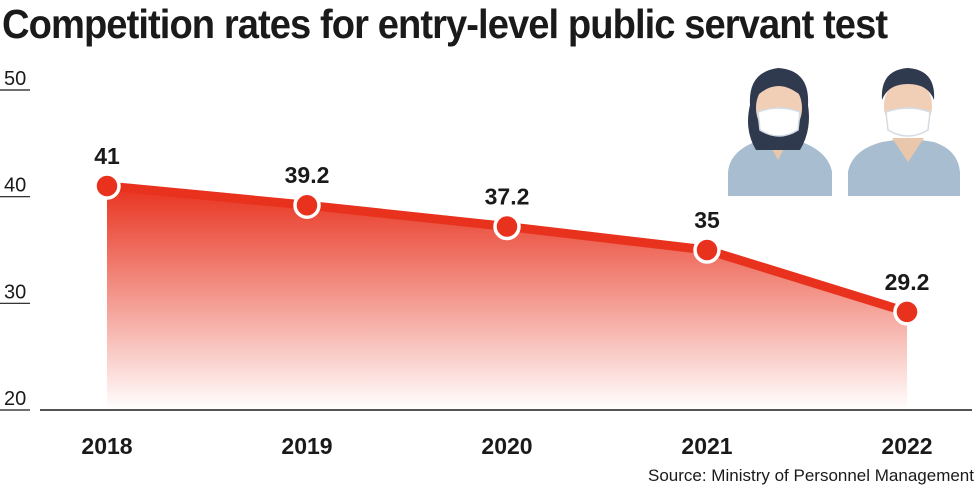 This screenshot has height=491, width=980. What do you see at coordinates (15, 79) in the screenshot?
I see `y-tick-label: 50` at bounding box center [15, 79].